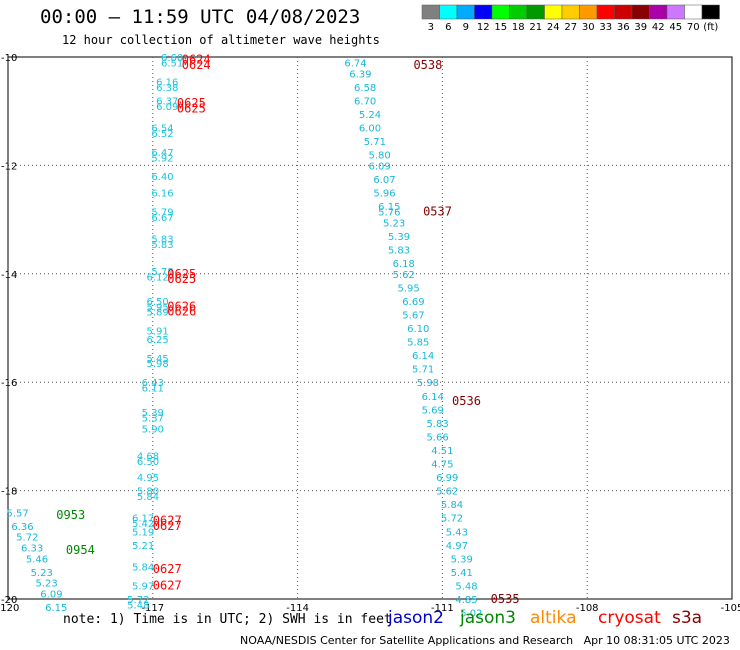 This screenshot has height=650, width=740. I want to click on swh-value-cryosat: 6.38, so click(167, 88).